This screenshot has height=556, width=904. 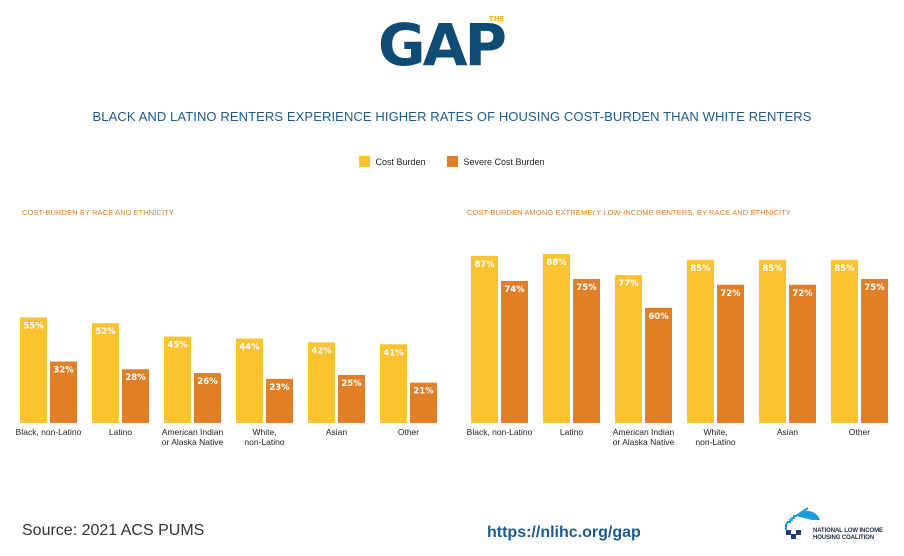 I want to click on data-label: 55%, so click(x=33, y=326).